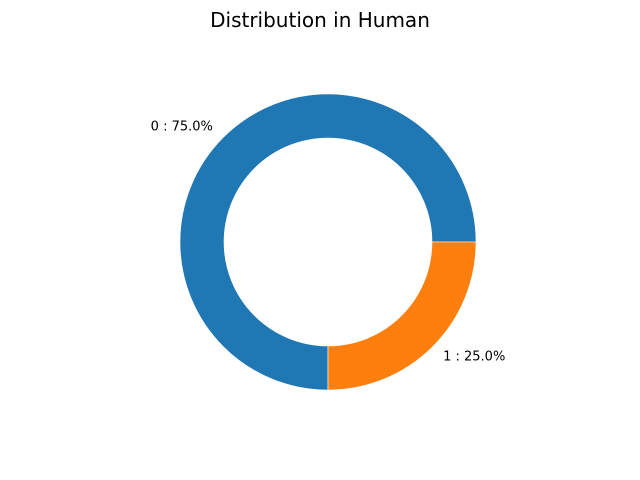 Image resolution: width=640 pixels, height=480 pixels. What do you see at coordinates (474, 357) in the screenshot?
I see `slice-label-1: 1 : 25.0%` at bounding box center [474, 357].